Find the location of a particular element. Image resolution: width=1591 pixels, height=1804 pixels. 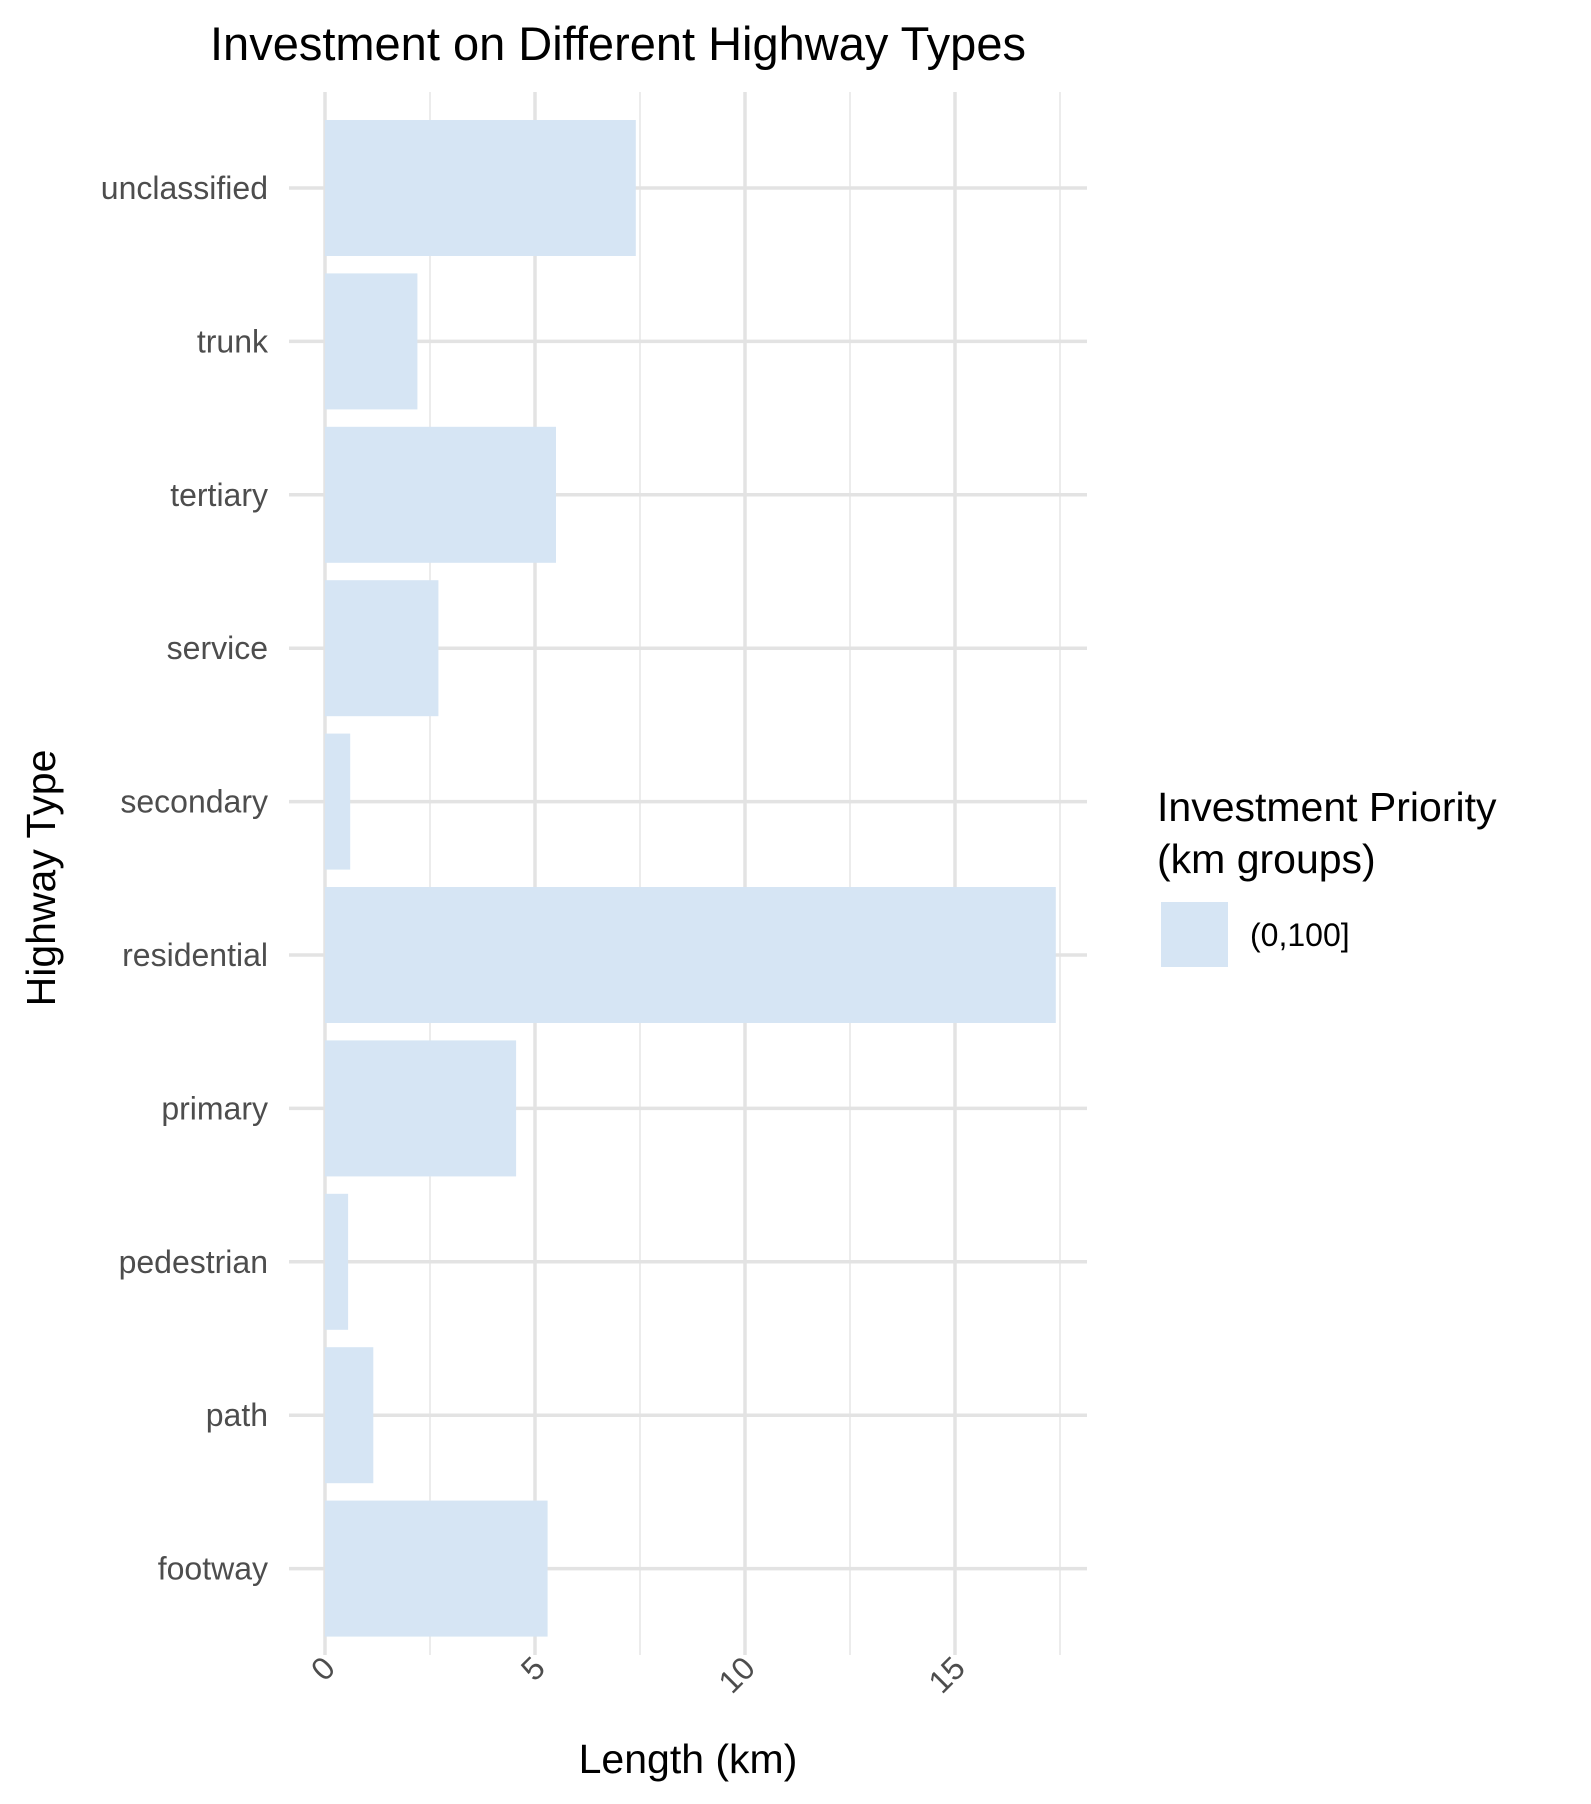

bar-trunk is located at coordinates (371, 341).